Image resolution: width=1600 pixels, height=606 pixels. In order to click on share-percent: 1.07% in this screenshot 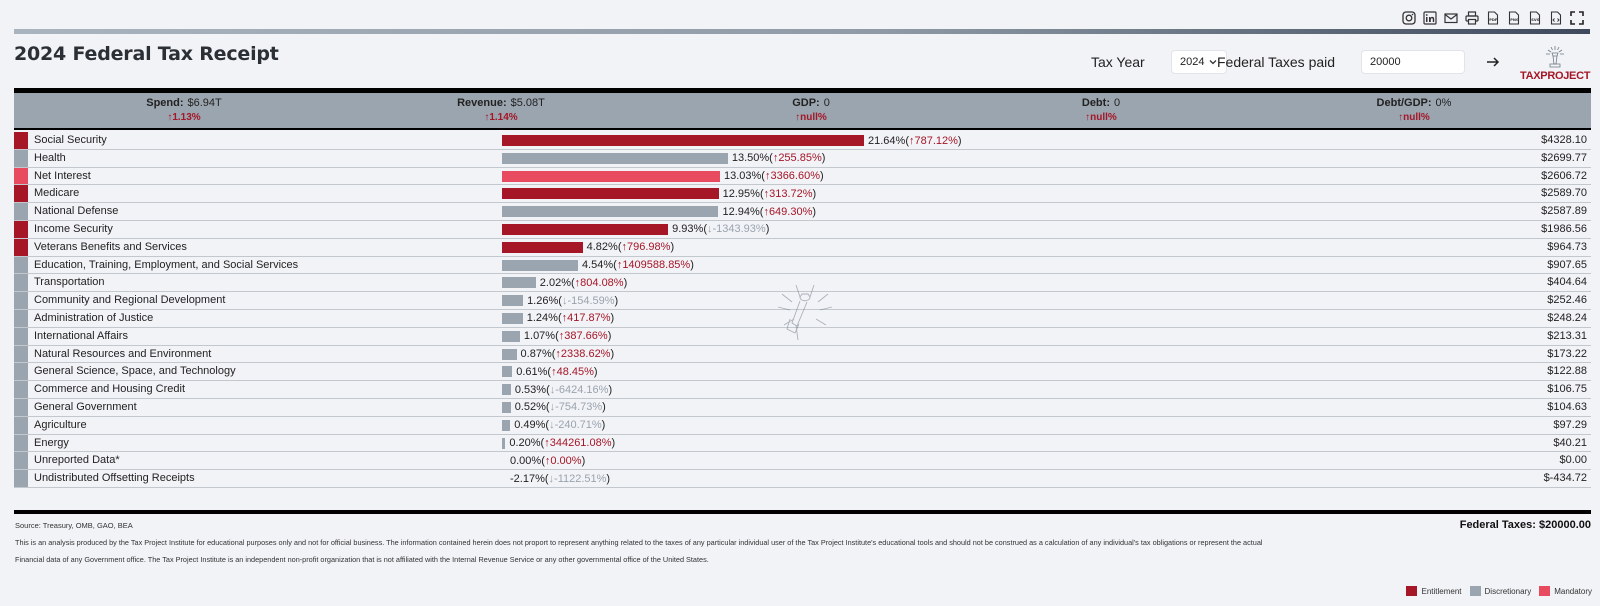, I will do `click(539, 336)`.